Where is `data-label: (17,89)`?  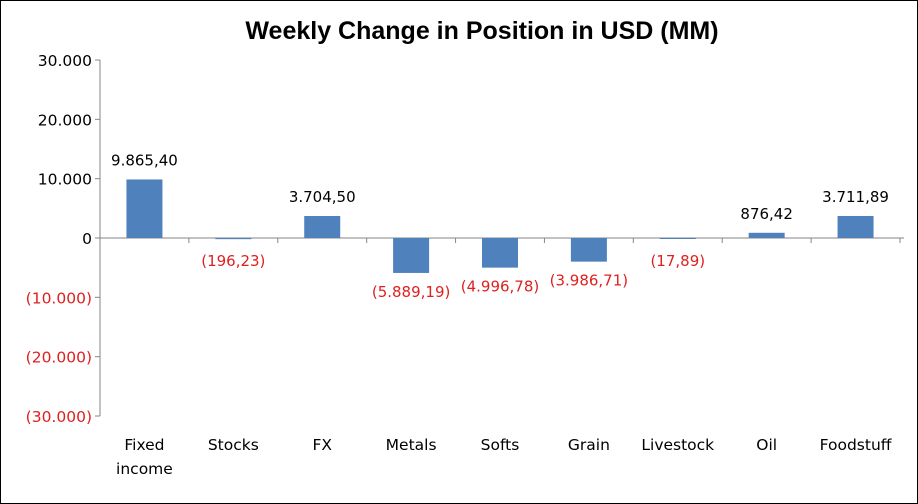
data-label: (17,89) is located at coordinates (677, 261).